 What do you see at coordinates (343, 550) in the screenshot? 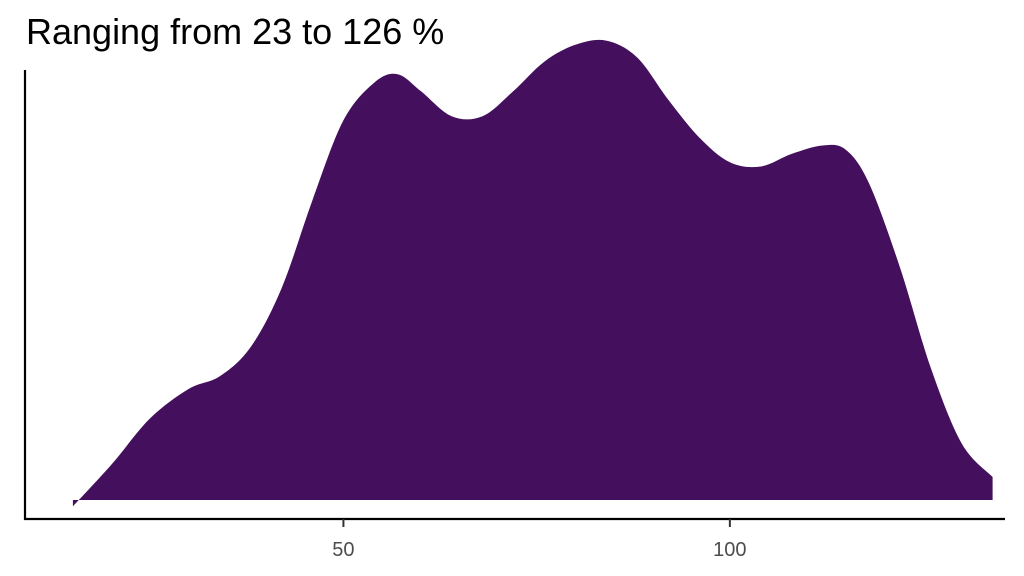
I see `x-tick-label: 50` at bounding box center [343, 550].